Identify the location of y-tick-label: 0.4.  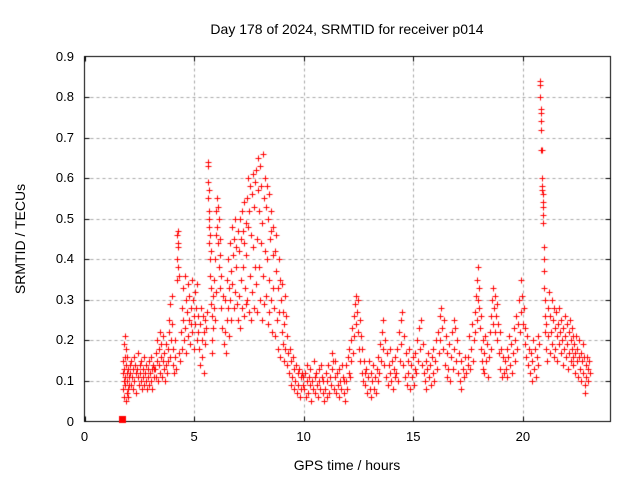
(64, 259).